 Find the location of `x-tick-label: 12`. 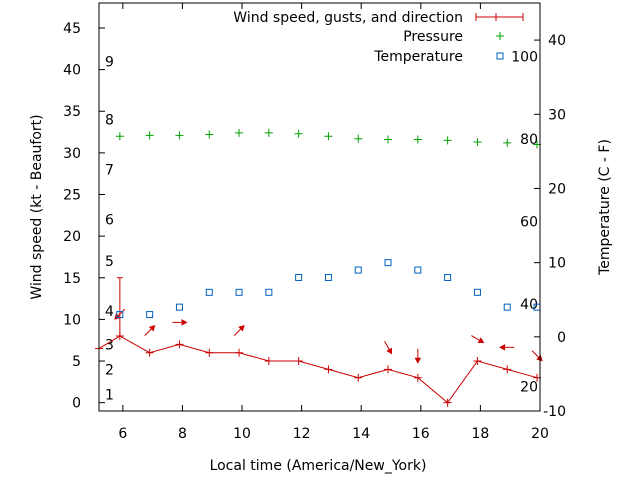

x-tick-label: 12 is located at coordinates (302, 434).